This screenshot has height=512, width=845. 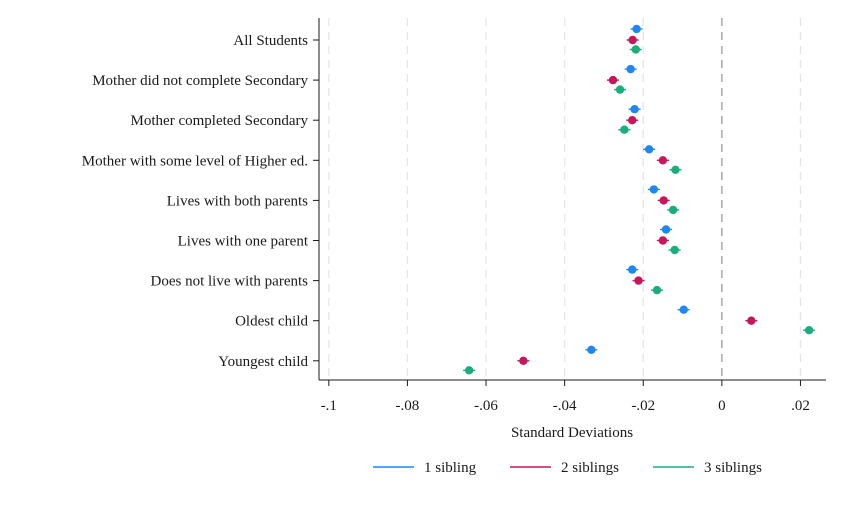 What do you see at coordinates (220, 121) in the screenshot?
I see `category-label: Mother completed Secondary` at bounding box center [220, 121].